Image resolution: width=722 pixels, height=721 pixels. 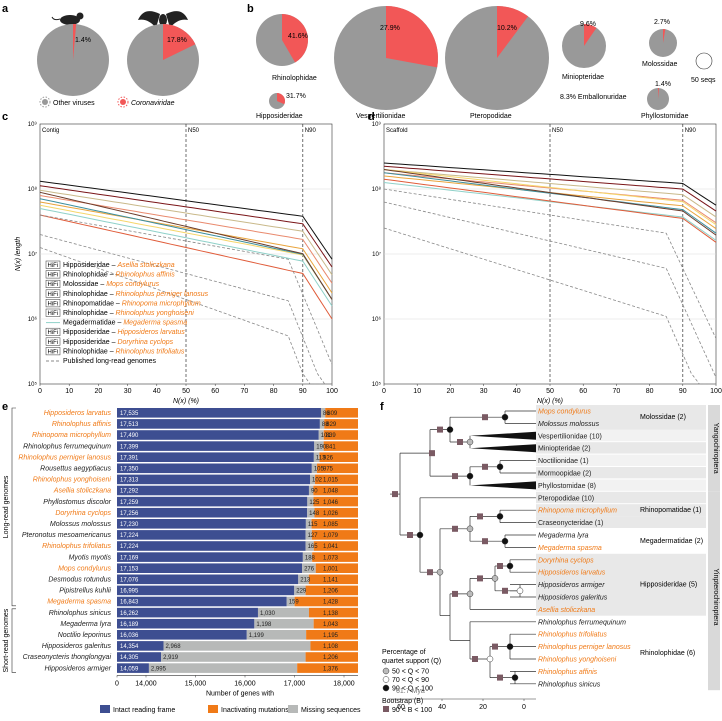 What do you see at coordinates (314, 514) in the screenshot?
I see `bar-label-inact: 148` at bounding box center [314, 514].